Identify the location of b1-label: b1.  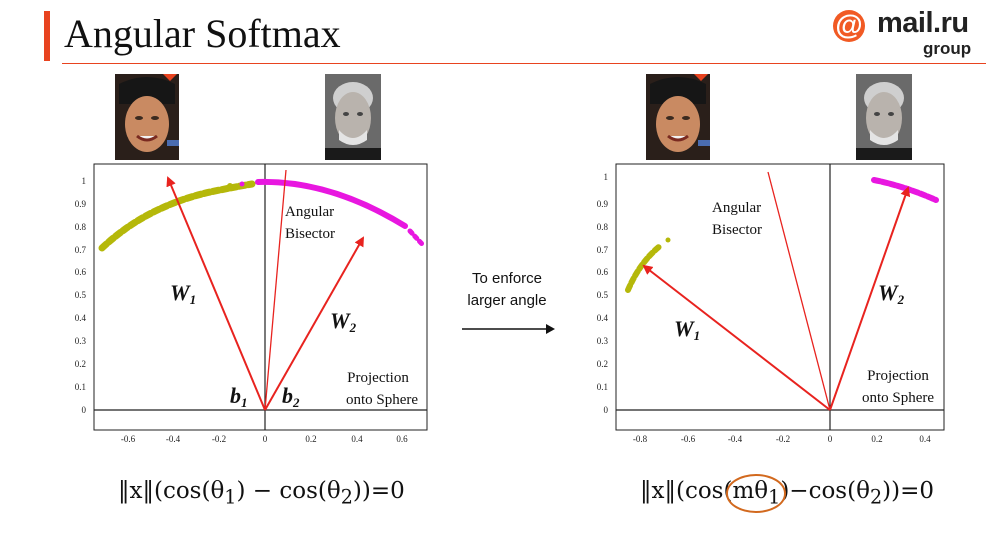
(239, 396).